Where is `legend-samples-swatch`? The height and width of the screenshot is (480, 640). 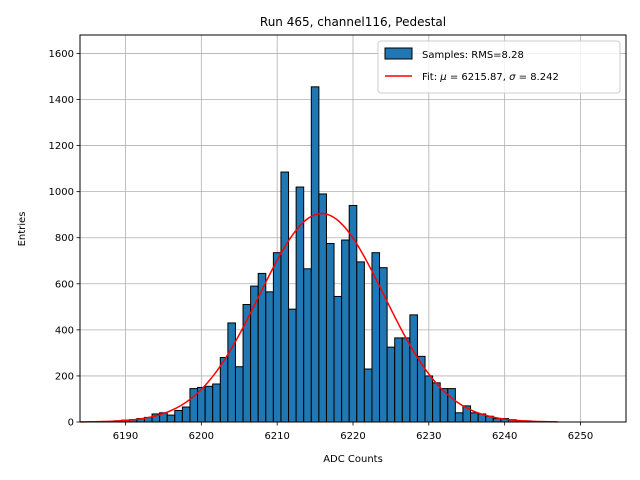
legend-samples-swatch is located at coordinates (398, 53).